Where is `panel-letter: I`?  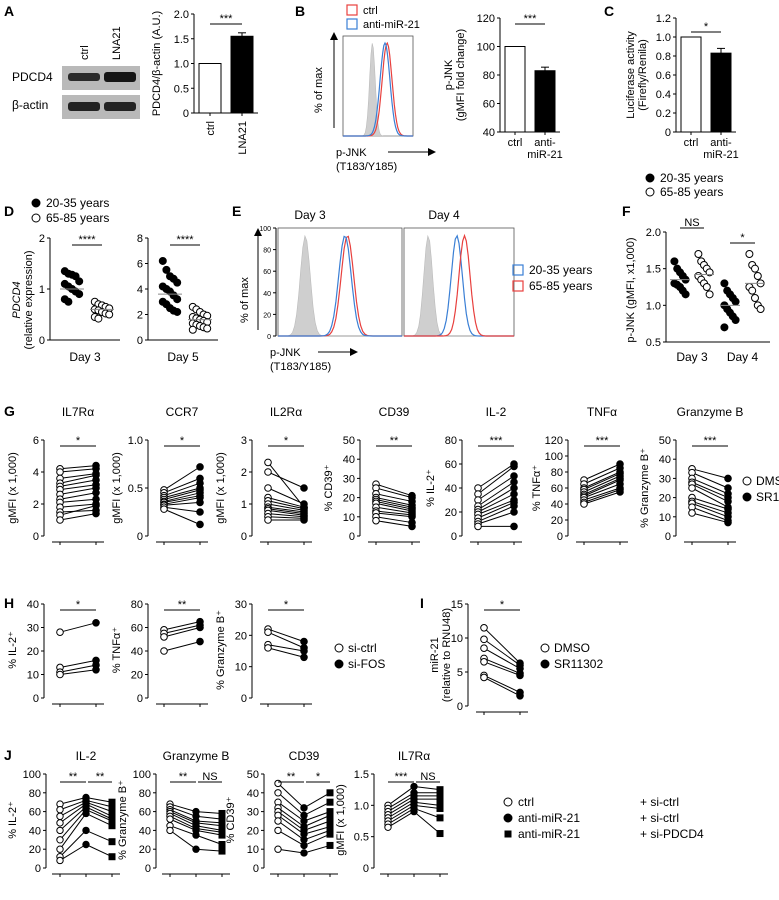 panel-letter: I is located at coordinates (422, 603).